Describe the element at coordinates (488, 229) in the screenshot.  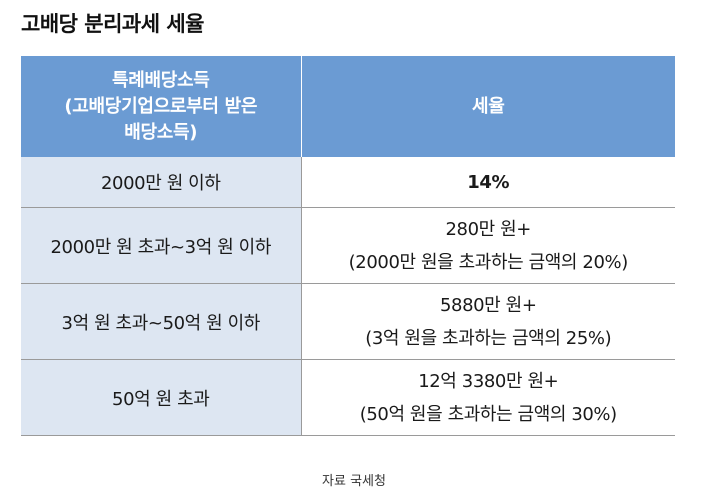
I see `tax-rate-line: 280만 원+` at that location.